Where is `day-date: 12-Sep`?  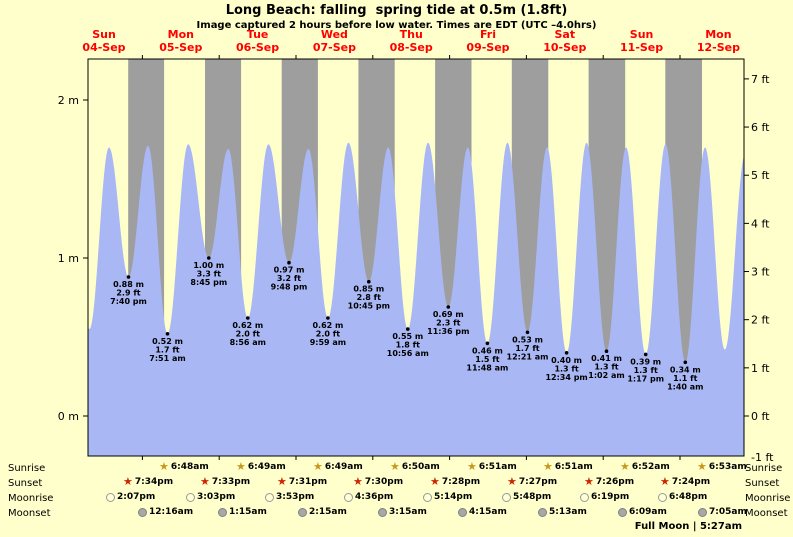 day-date: 12-Sep is located at coordinates (718, 47).